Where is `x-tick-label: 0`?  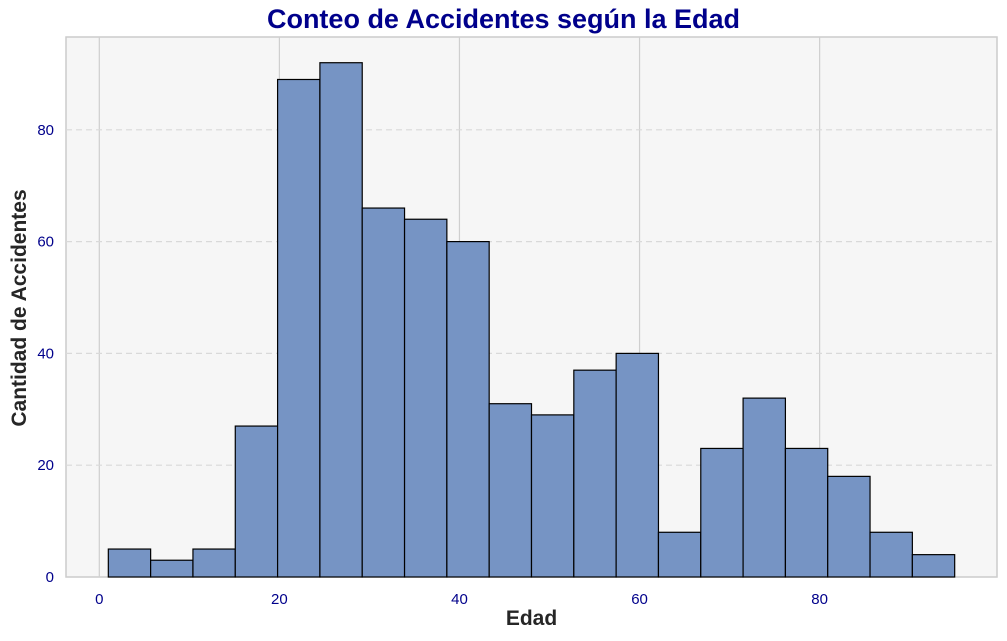 x-tick-label: 0 is located at coordinates (99, 599).